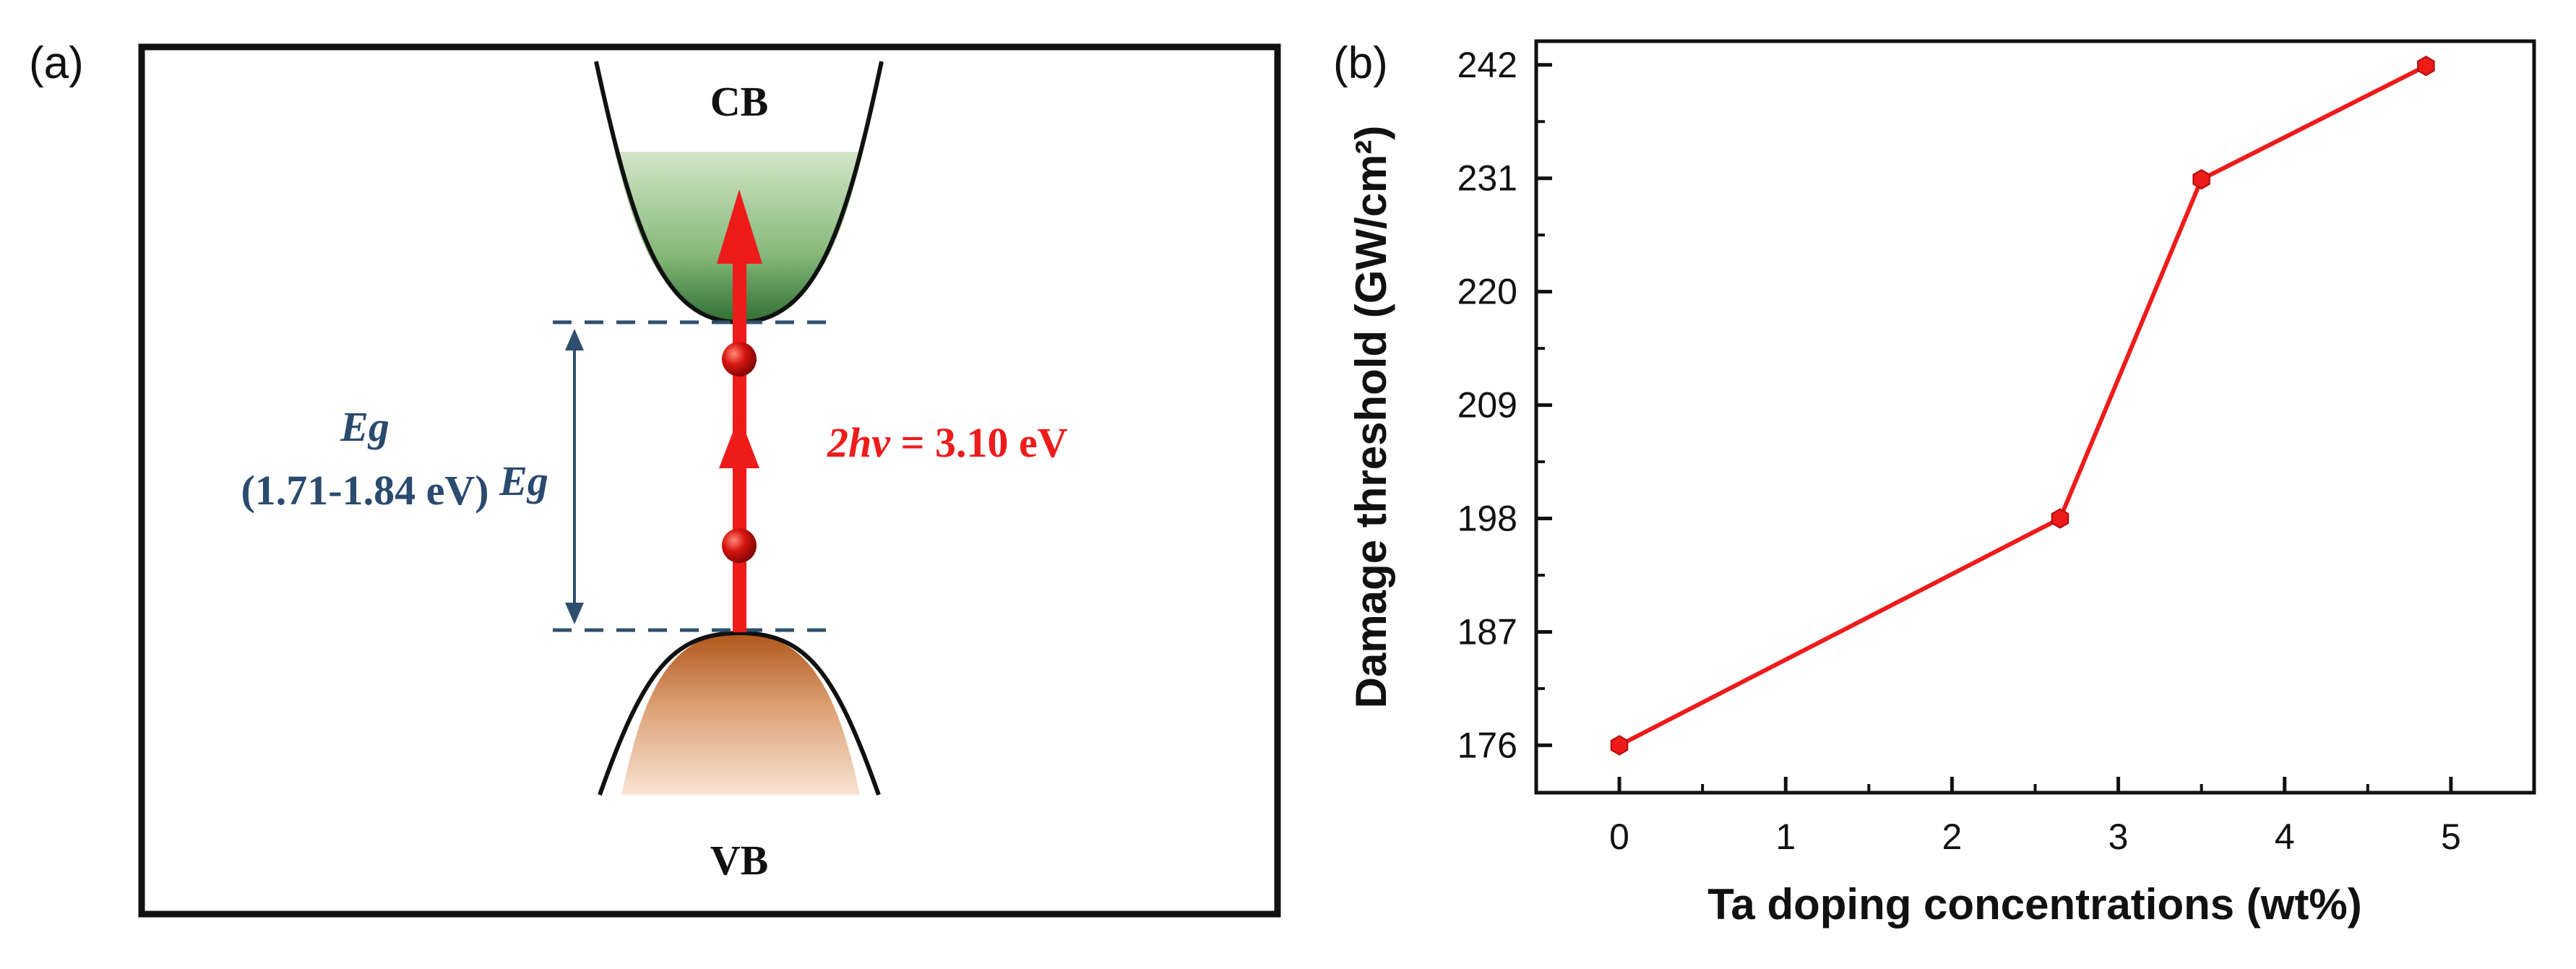  Describe the element at coordinates (1487, 292) in the screenshot. I see `y-tick-label: 220` at that location.